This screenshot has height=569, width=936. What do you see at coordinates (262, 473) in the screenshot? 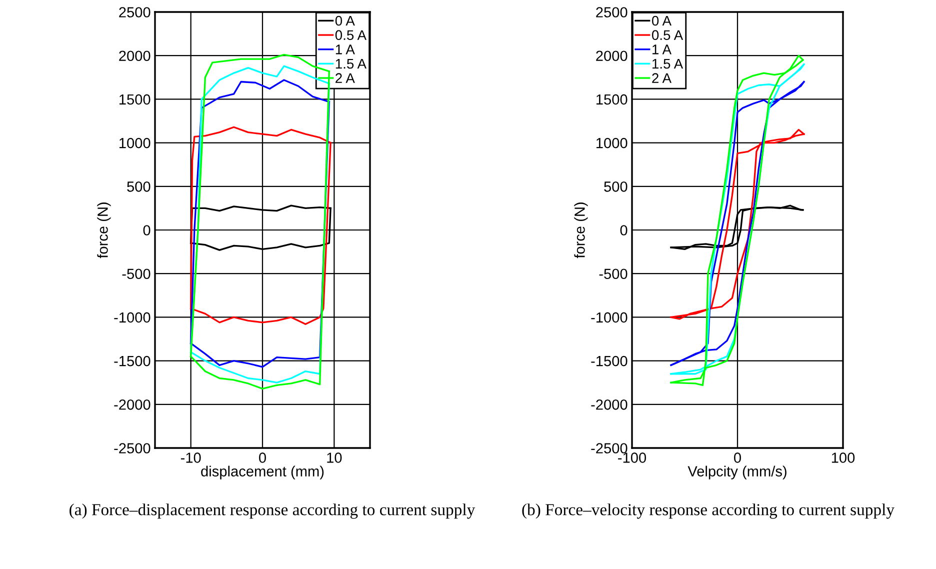
I see `x-axis-title: displacement (mm)` at bounding box center [262, 473].